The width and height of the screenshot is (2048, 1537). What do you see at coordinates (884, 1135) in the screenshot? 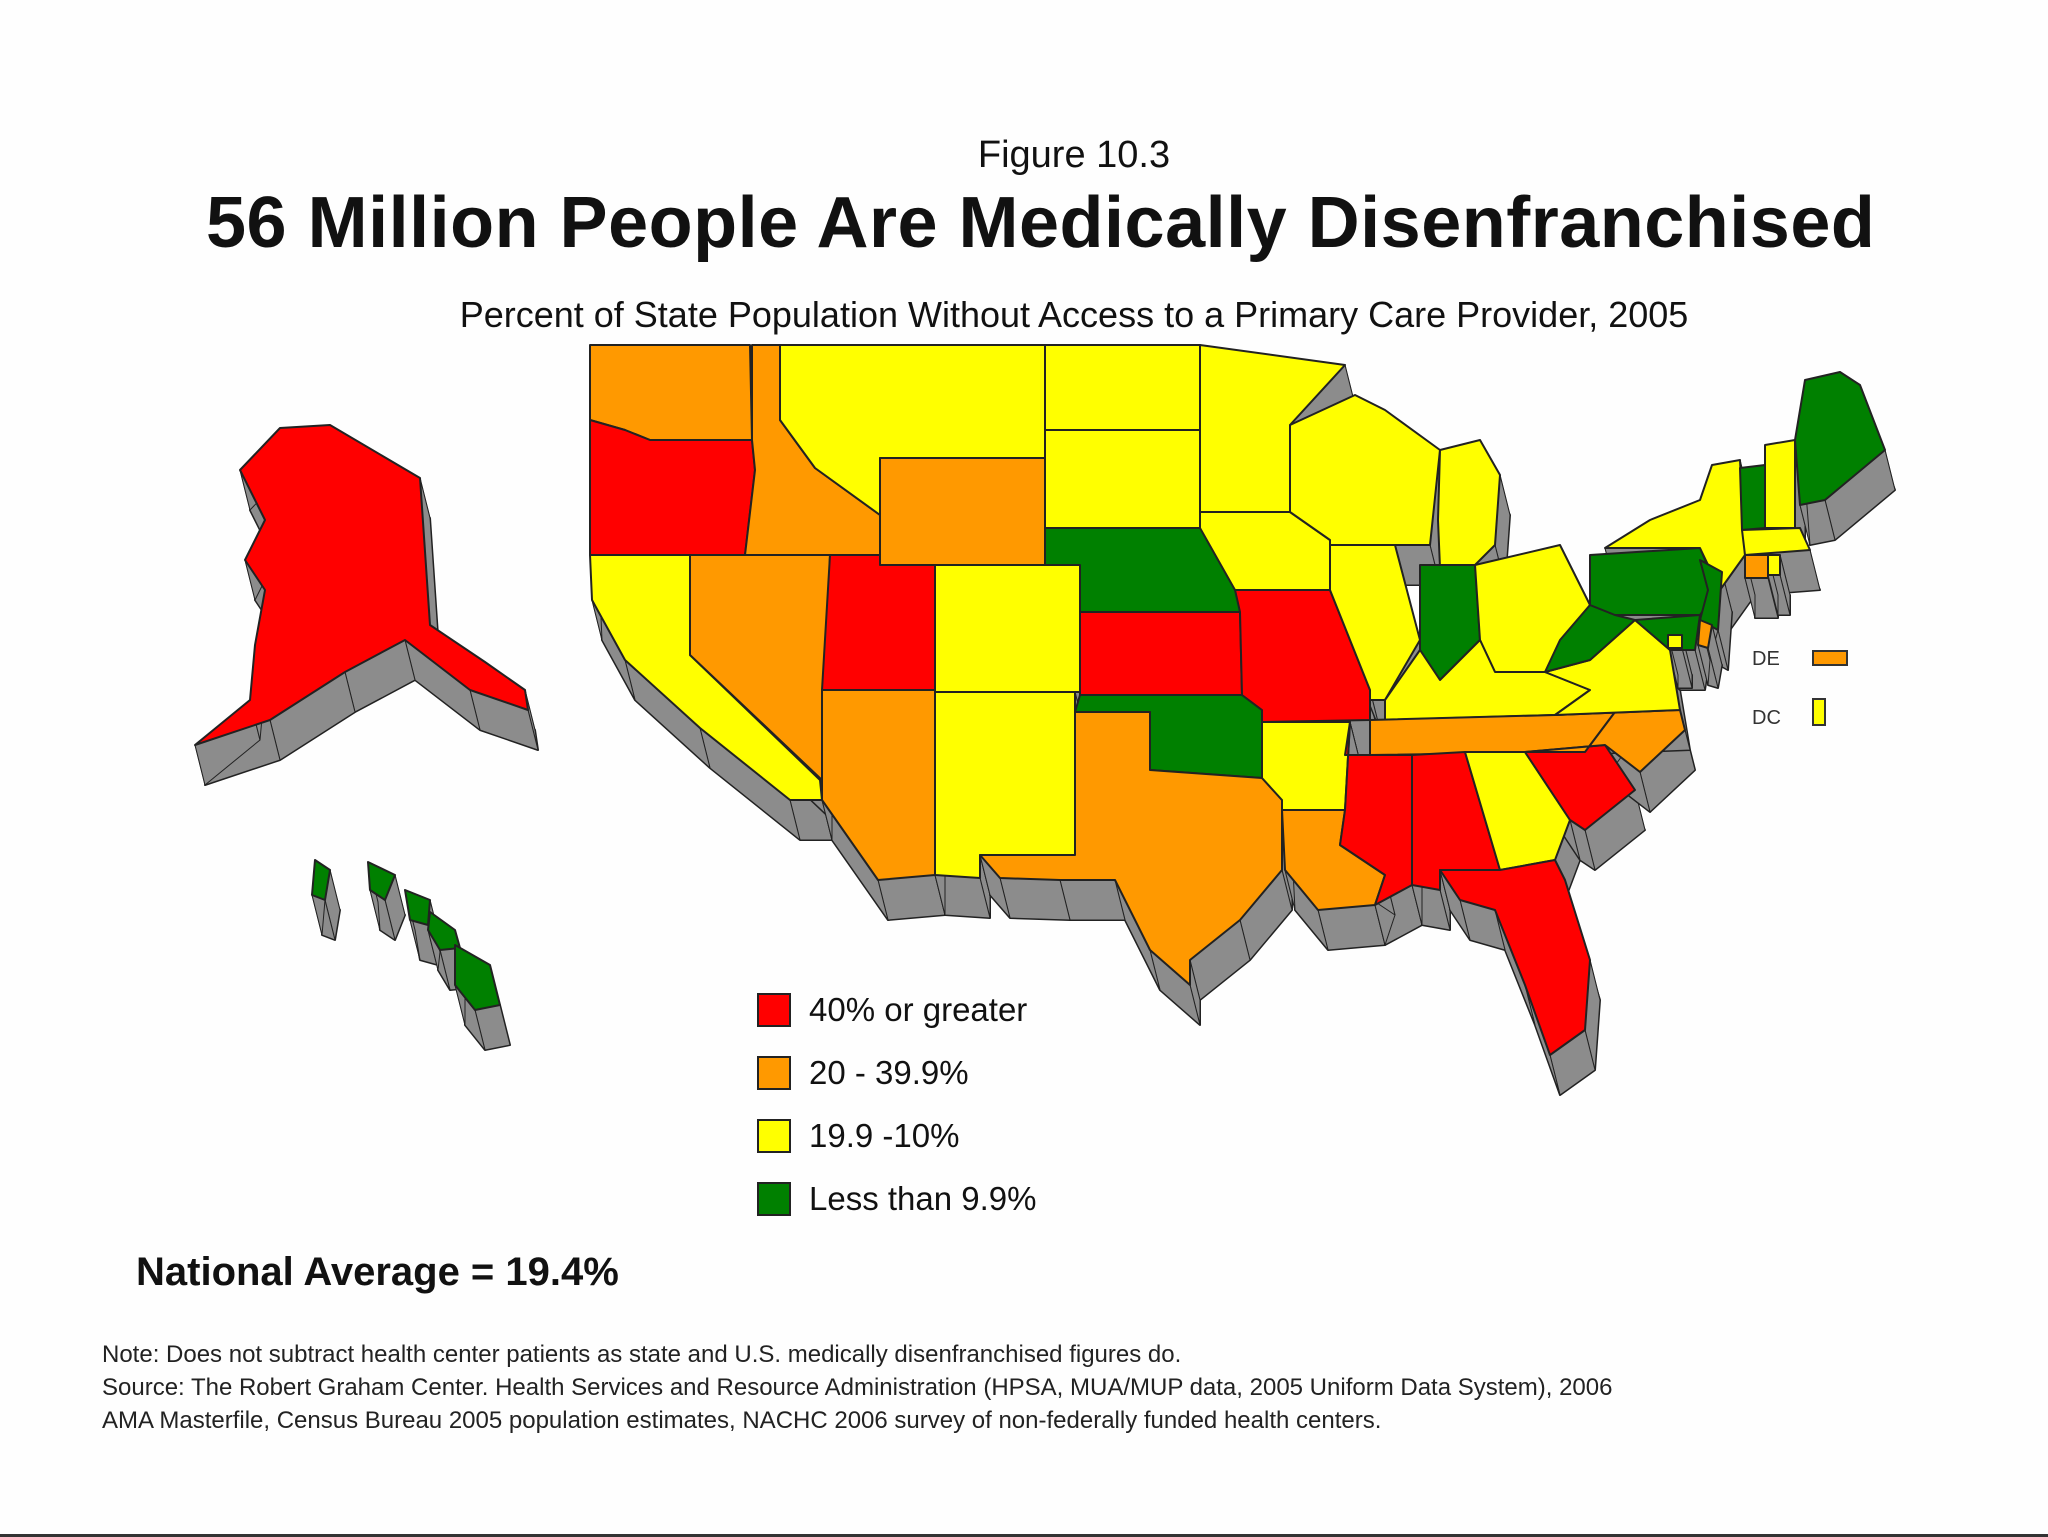
I see `legend-label: 19.9 -10%` at bounding box center [884, 1135].